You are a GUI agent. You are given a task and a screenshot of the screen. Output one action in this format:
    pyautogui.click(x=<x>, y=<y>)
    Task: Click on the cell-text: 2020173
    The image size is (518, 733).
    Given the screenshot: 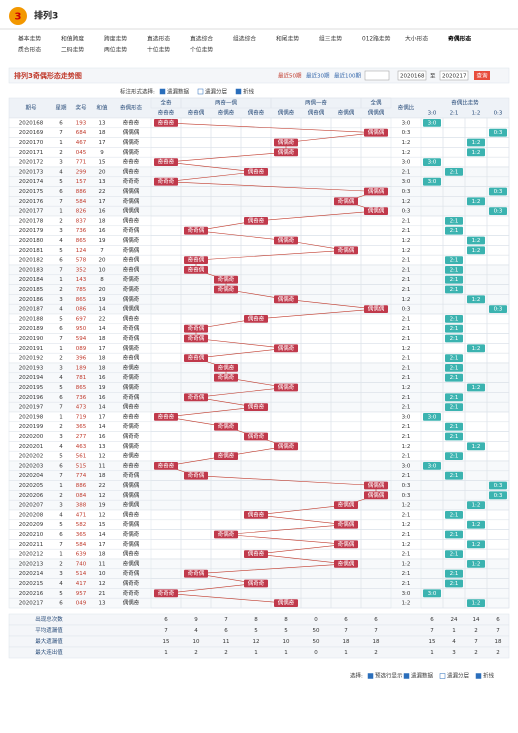 What is the action you would take?
    pyautogui.click(x=31, y=172)
    